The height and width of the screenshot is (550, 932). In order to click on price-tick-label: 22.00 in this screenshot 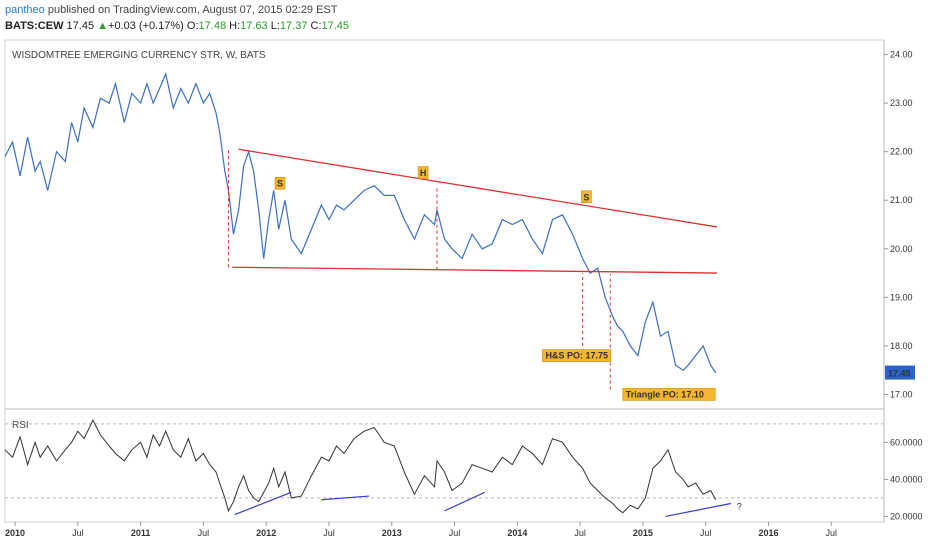, I will do `click(901, 152)`.